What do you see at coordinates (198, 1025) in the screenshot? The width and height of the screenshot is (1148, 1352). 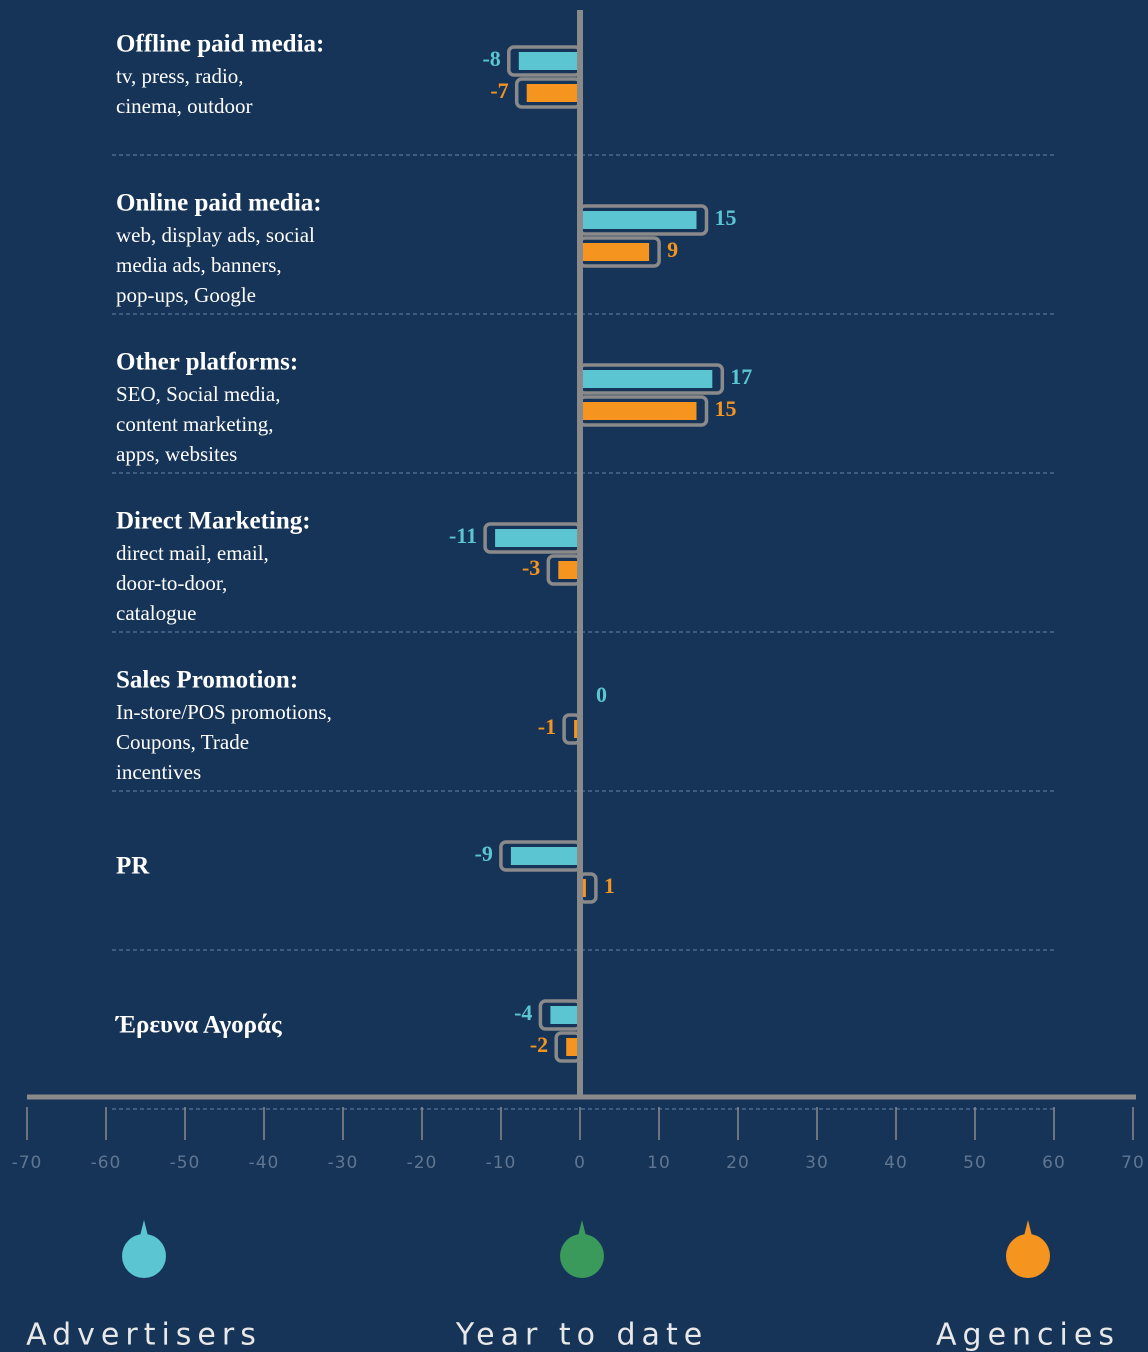 I see `category-title: Έρευνα Αγοράς` at bounding box center [198, 1025].